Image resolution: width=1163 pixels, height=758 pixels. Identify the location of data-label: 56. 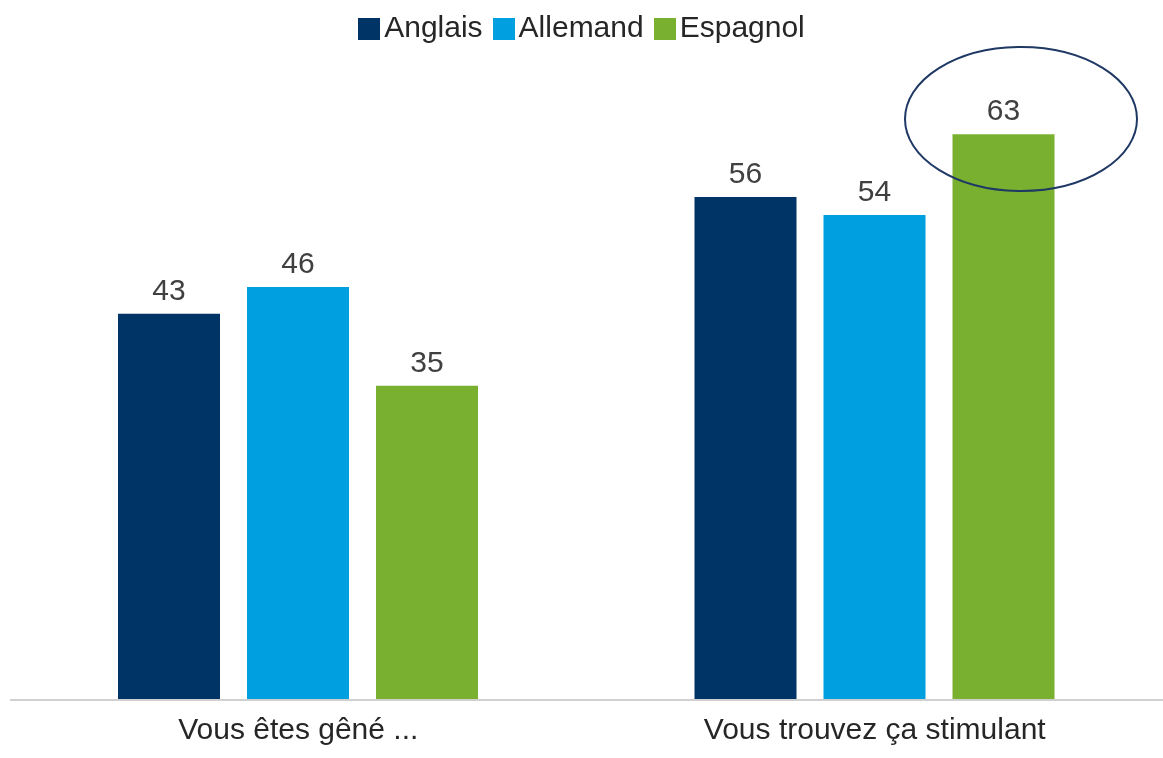
(745, 173).